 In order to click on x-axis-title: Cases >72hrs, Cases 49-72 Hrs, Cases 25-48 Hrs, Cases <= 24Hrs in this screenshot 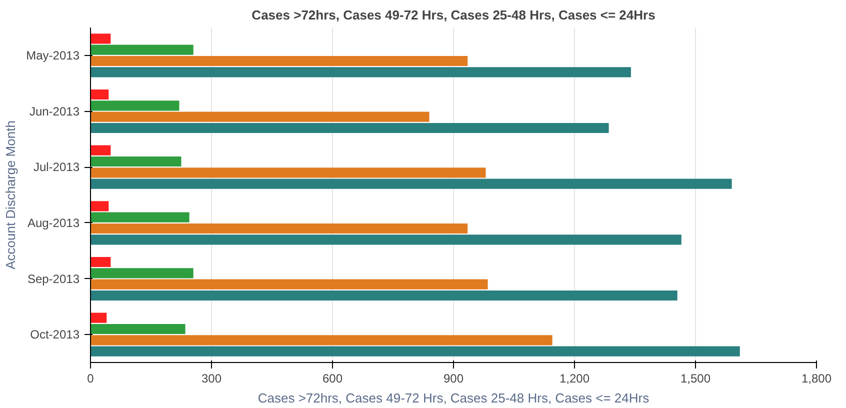, I will do `click(454, 398)`.